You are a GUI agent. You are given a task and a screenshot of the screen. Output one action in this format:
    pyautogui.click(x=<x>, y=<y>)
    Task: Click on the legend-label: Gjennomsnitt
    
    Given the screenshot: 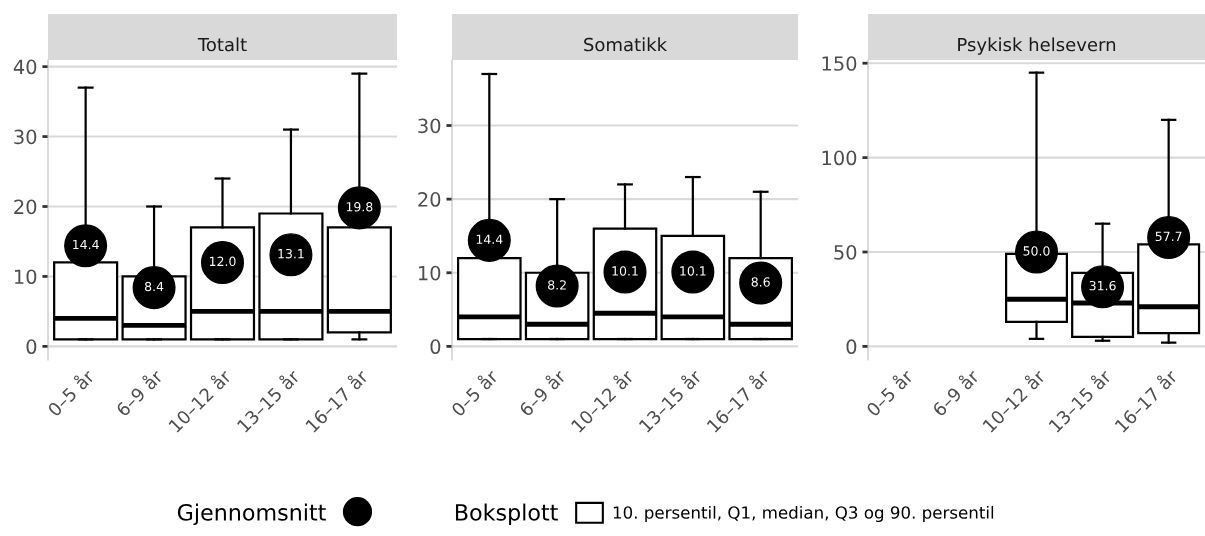 What is the action you would take?
    pyautogui.click(x=251, y=514)
    